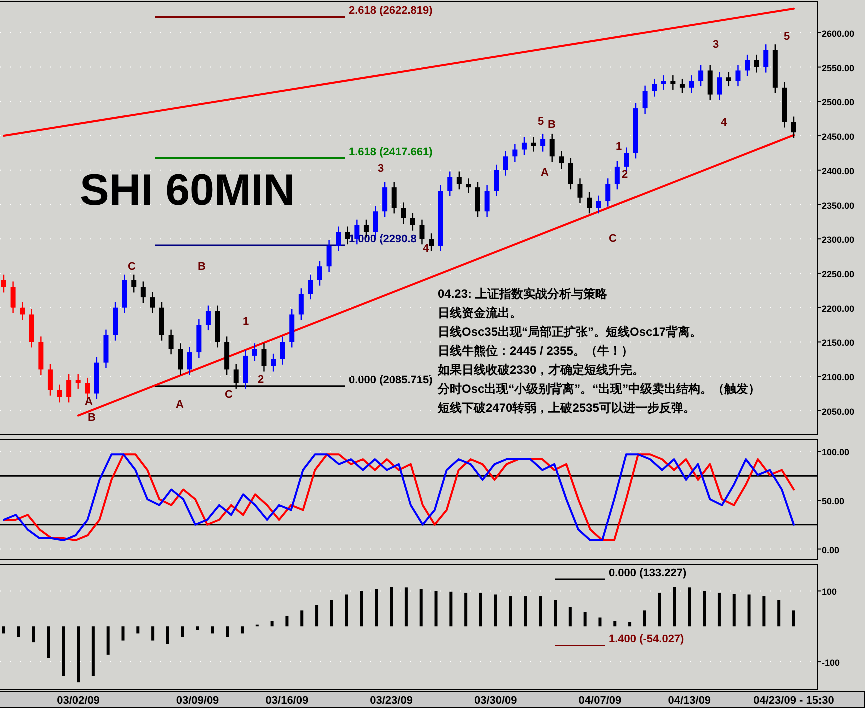  What do you see at coordinates (599, 389) in the screenshot?
I see `annotation: 分时Osc出现“小级别背离”。“出现”中级卖出结构。（触发）` at bounding box center [599, 389].